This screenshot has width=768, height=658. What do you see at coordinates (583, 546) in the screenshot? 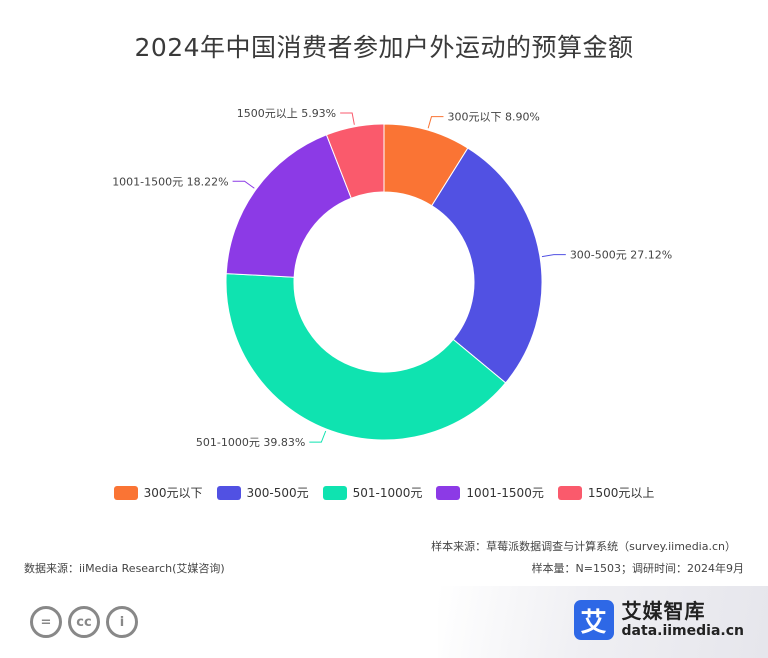
I see `sample-source: 样本来源：草莓派数据调查与计算系统（survey.iimedia.cn）` at bounding box center [583, 546].